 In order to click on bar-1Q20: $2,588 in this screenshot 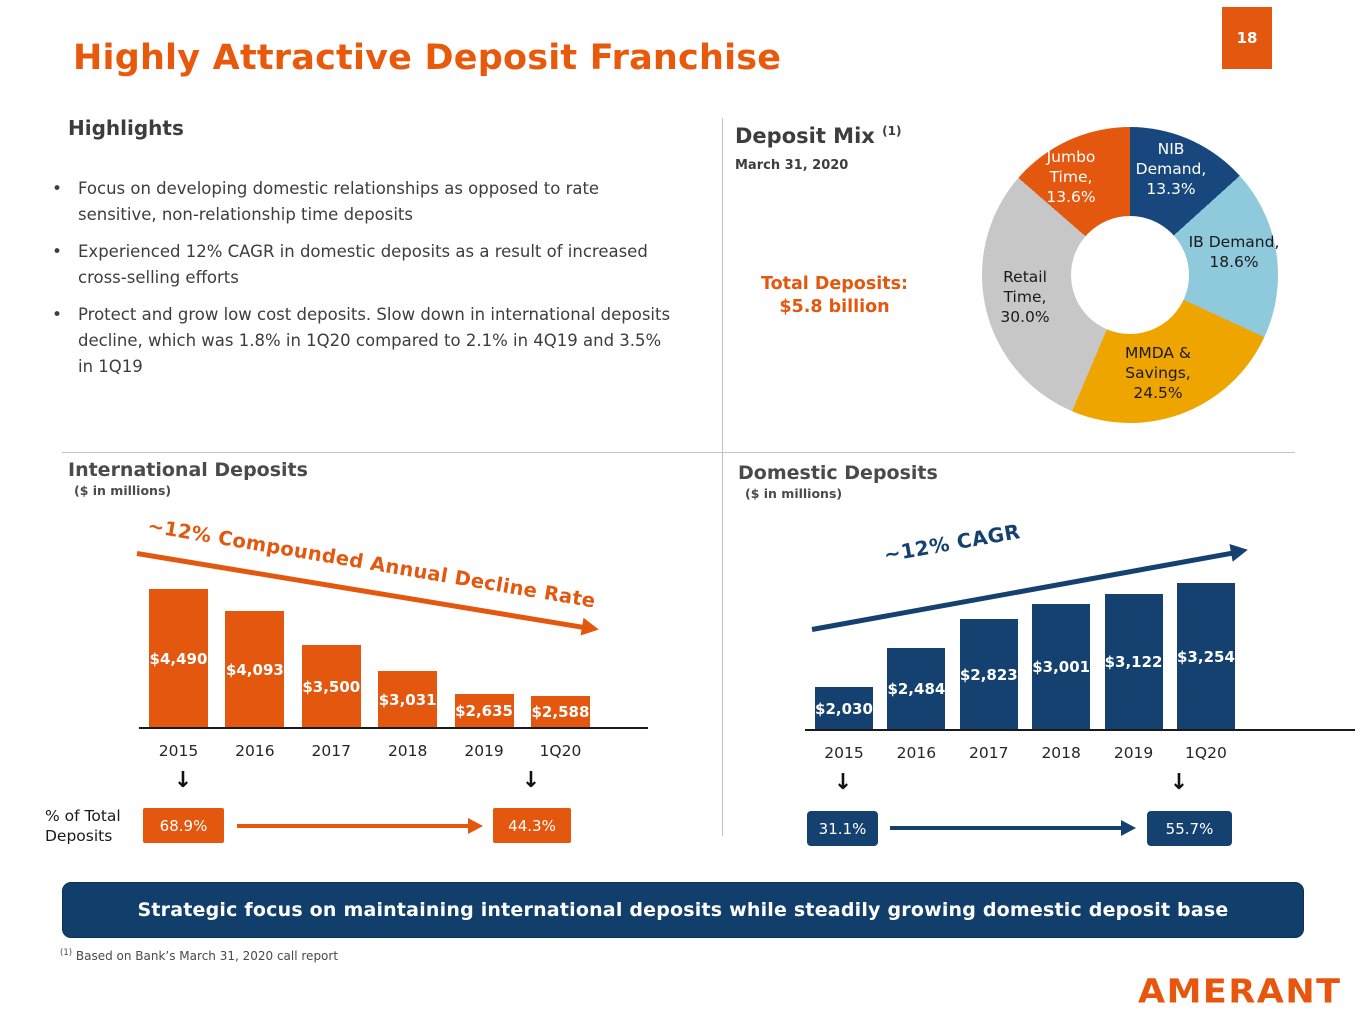, I will do `click(560, 712)`.